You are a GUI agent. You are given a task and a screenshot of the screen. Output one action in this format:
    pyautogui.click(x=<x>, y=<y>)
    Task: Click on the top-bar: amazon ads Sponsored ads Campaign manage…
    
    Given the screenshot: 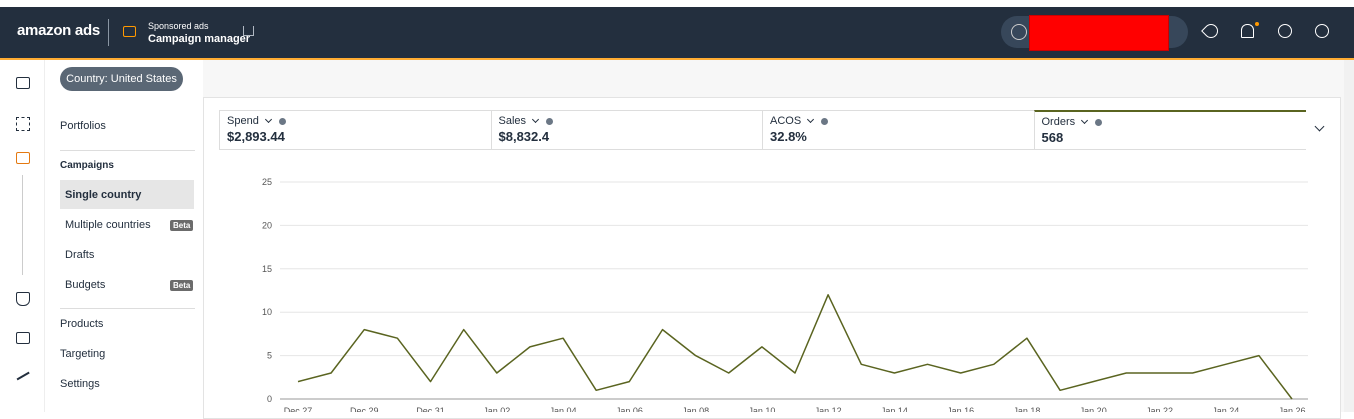 What is the action you would take?
    pyautogui.click(x=677, y=32)
    